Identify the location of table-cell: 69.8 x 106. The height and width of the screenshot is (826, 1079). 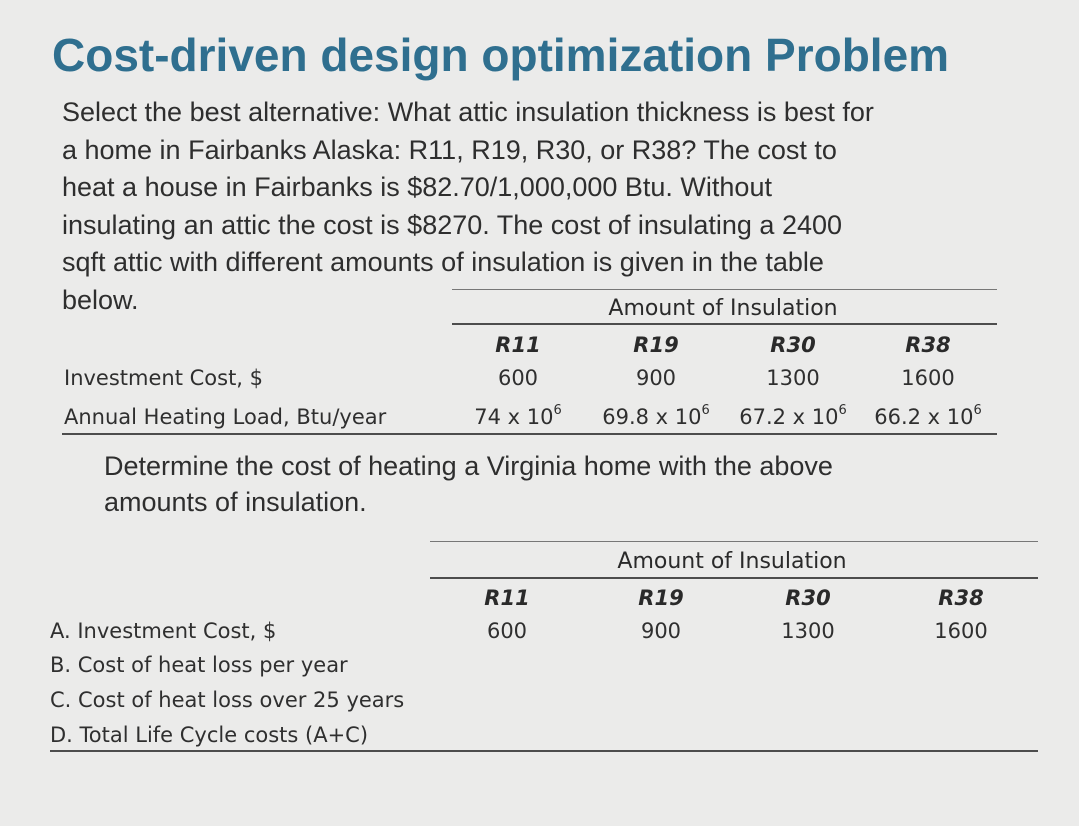
(656, 416).